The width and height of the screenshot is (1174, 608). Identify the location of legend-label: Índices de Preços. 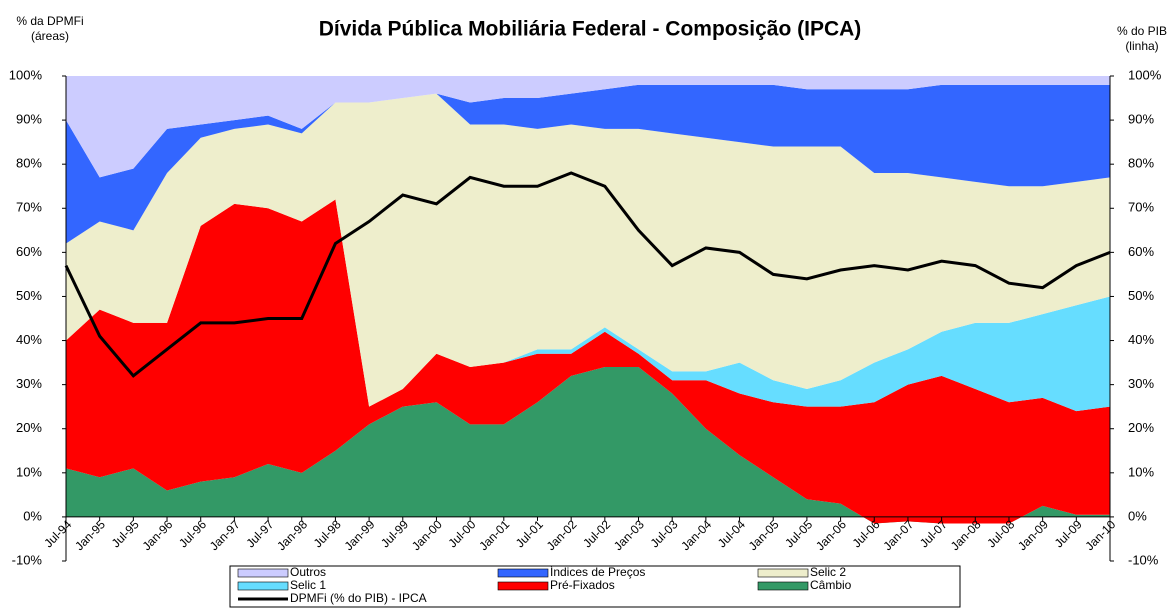
(597, 571).